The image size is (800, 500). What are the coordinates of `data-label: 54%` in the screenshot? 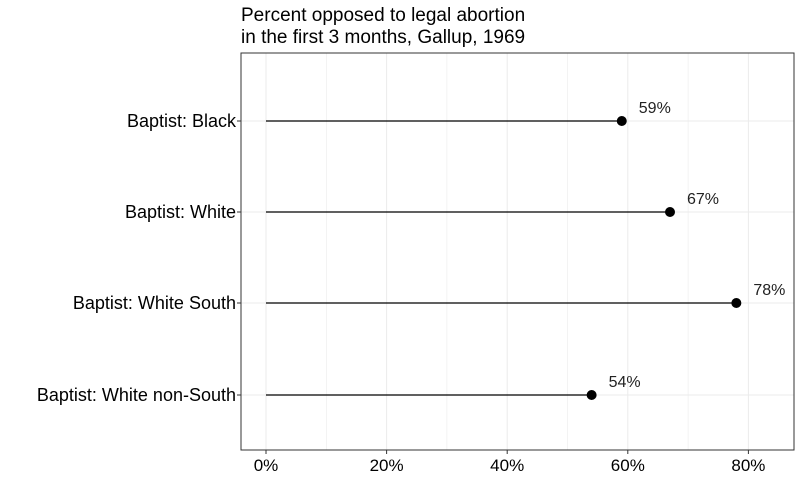 It's located at (625, 382).